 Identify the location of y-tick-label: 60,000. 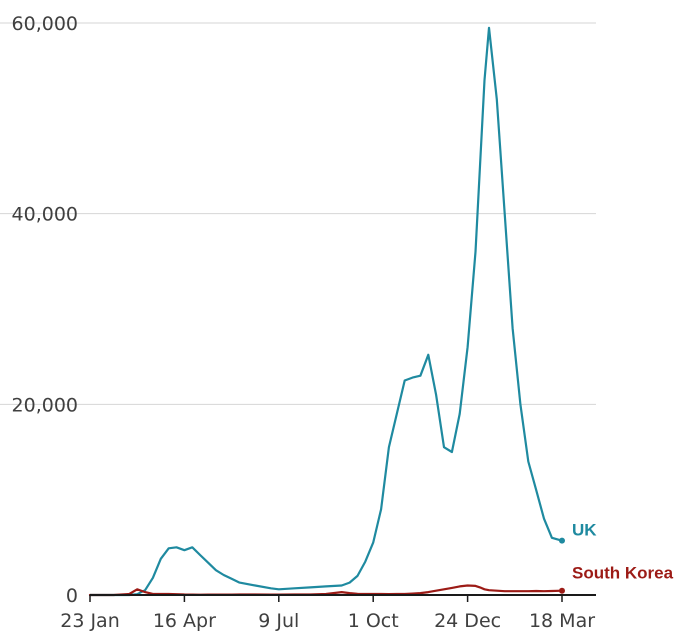
(45, 24).